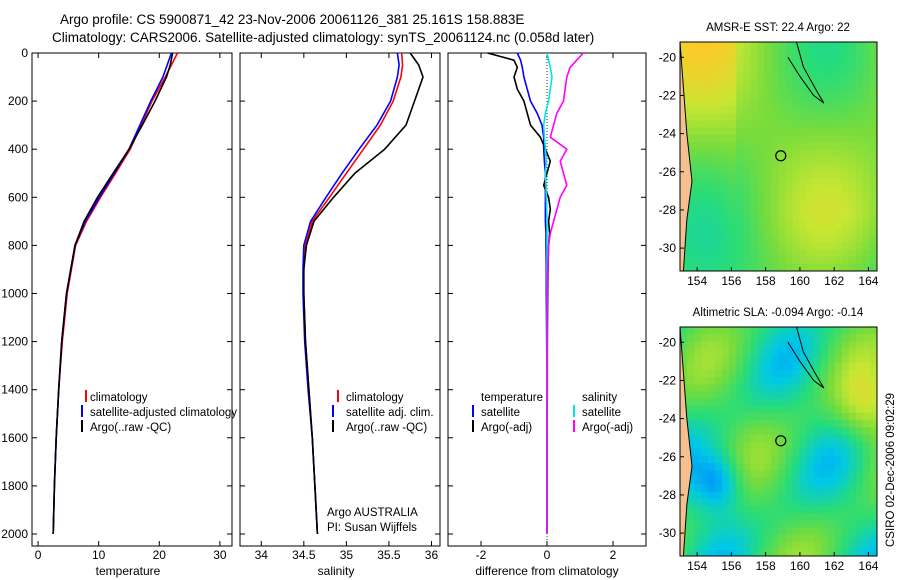  I want to click on sla-map-frame, so click(778, 441).